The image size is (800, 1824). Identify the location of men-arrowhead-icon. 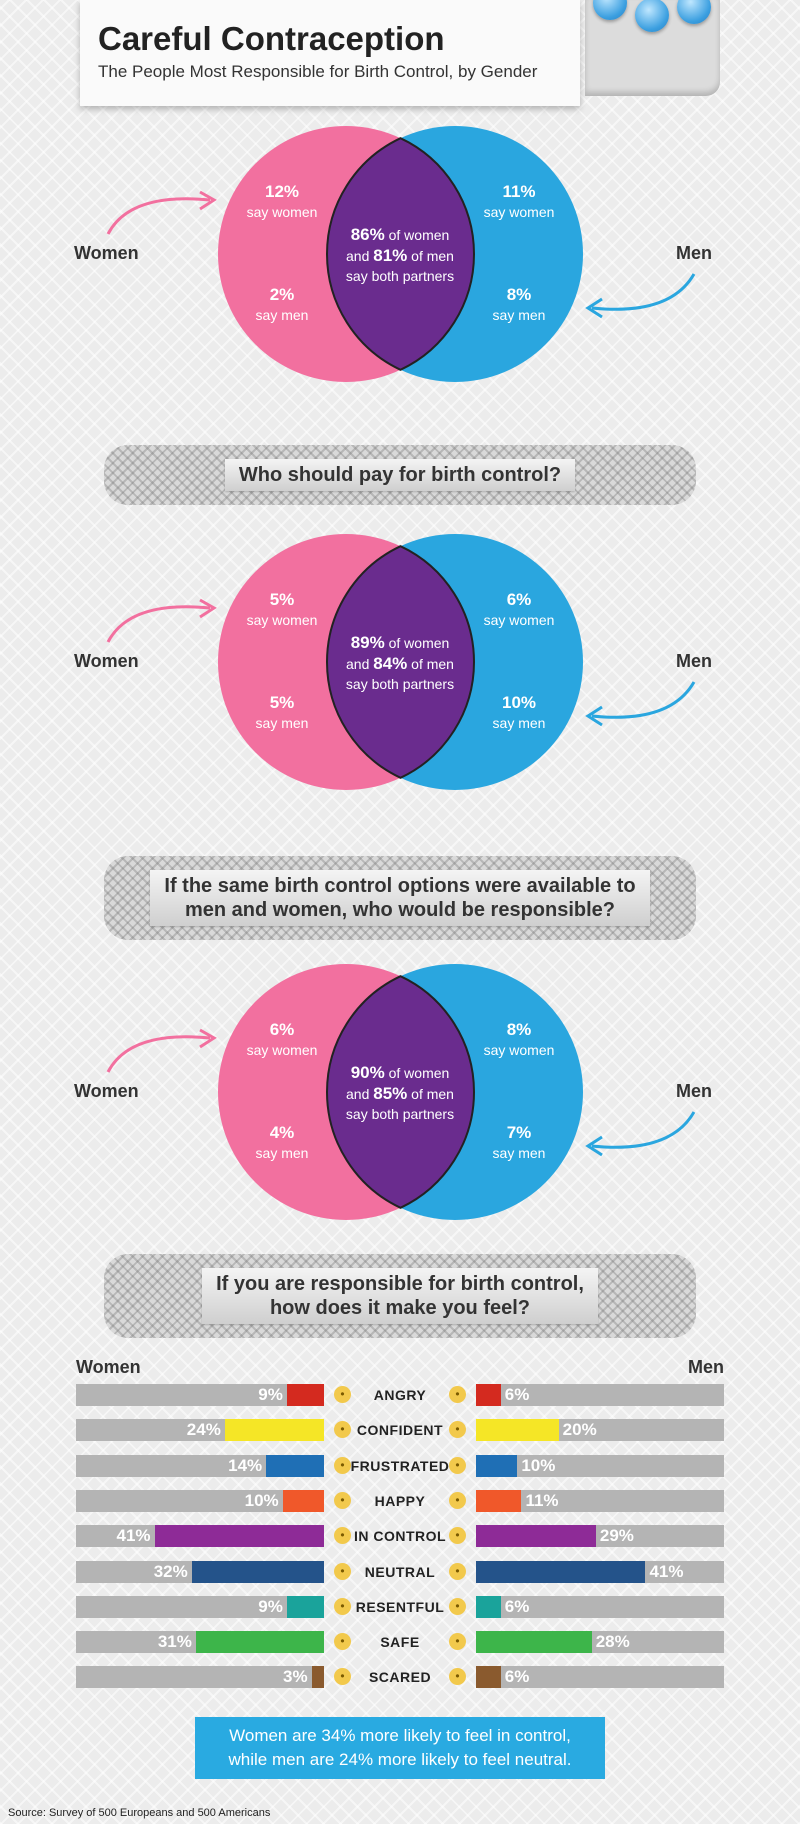
(594, 716).